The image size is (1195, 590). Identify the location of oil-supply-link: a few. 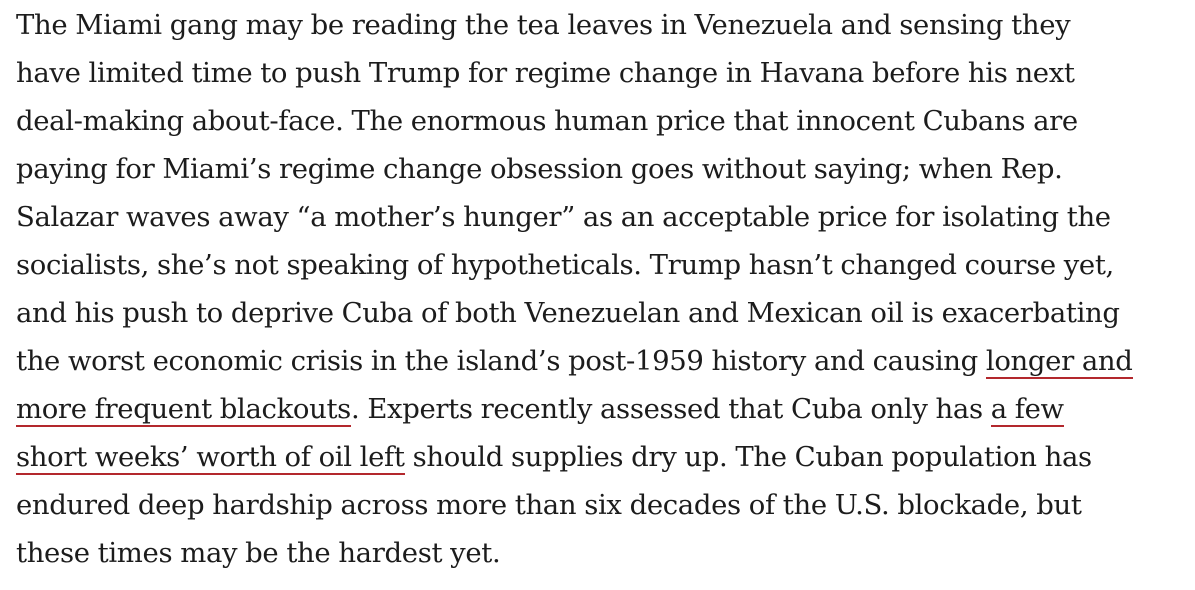
(1027, 410).